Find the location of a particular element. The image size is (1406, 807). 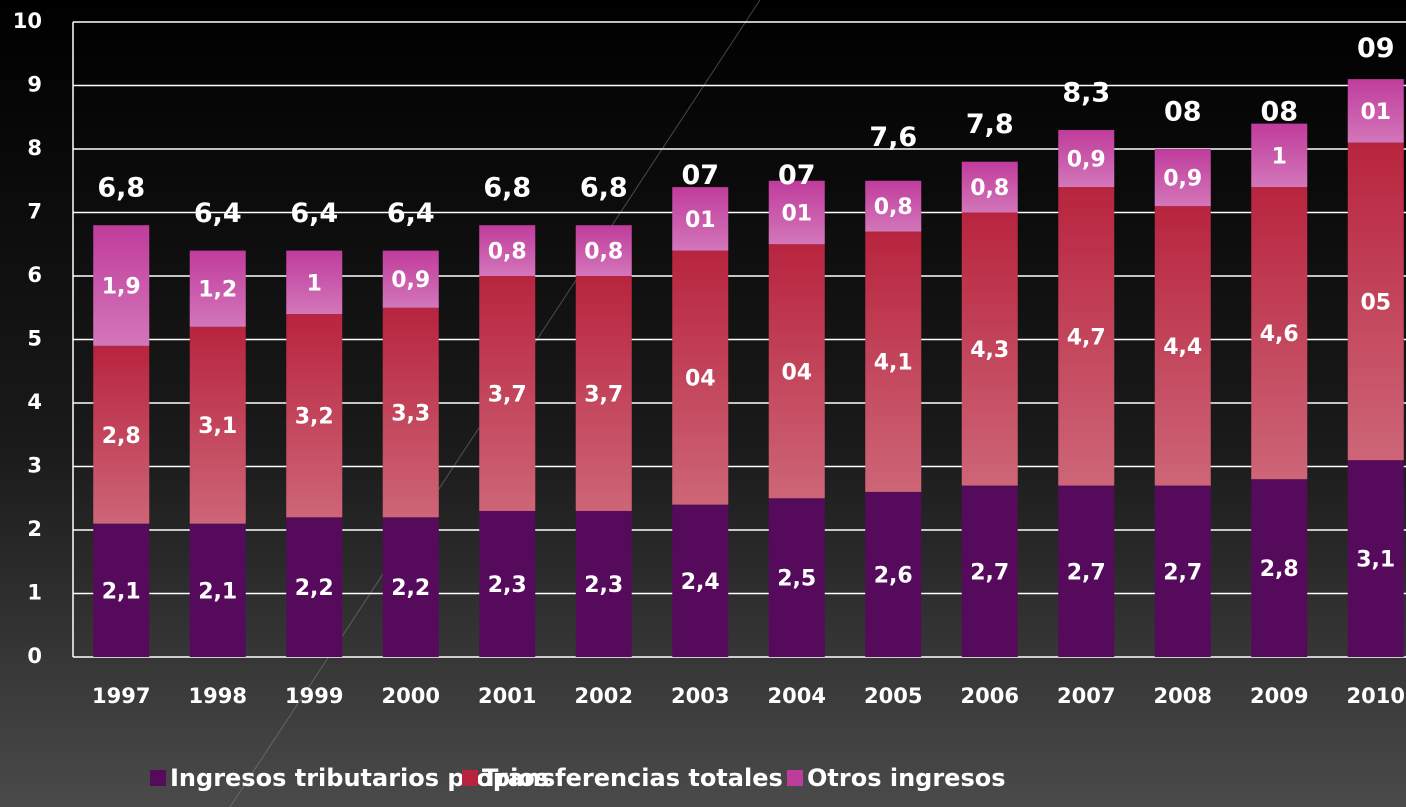

data-label: 3,3 is located at coordinates (410, 414).